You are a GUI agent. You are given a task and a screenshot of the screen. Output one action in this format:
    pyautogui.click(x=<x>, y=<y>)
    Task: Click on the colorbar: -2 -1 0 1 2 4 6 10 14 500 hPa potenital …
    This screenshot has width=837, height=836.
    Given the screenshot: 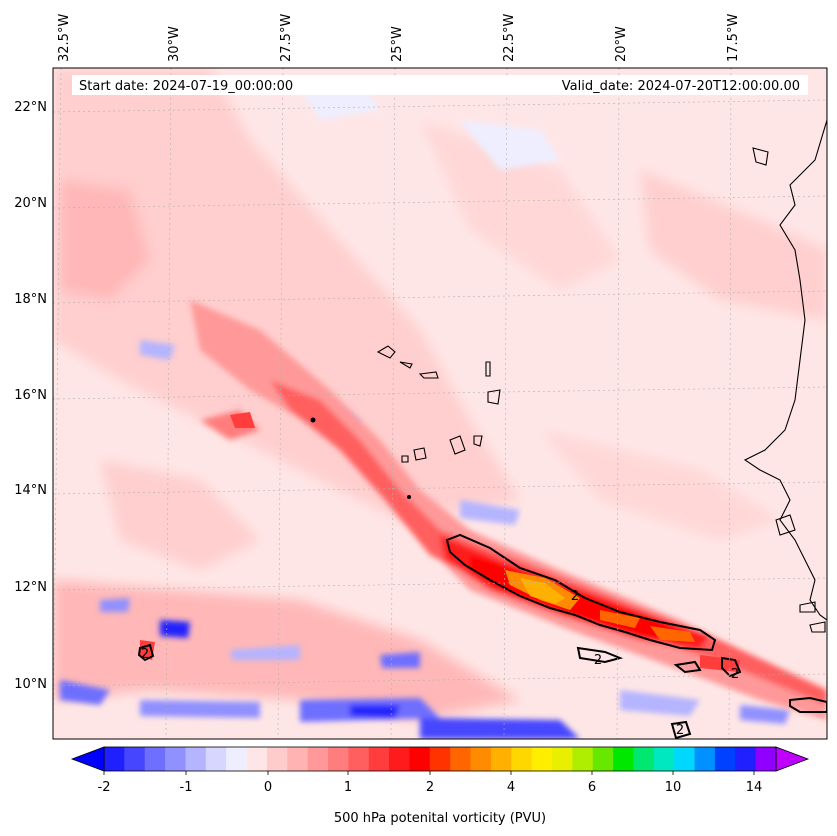 What is the action you would take?
    pyautogui.click(x=440, y=786)
    